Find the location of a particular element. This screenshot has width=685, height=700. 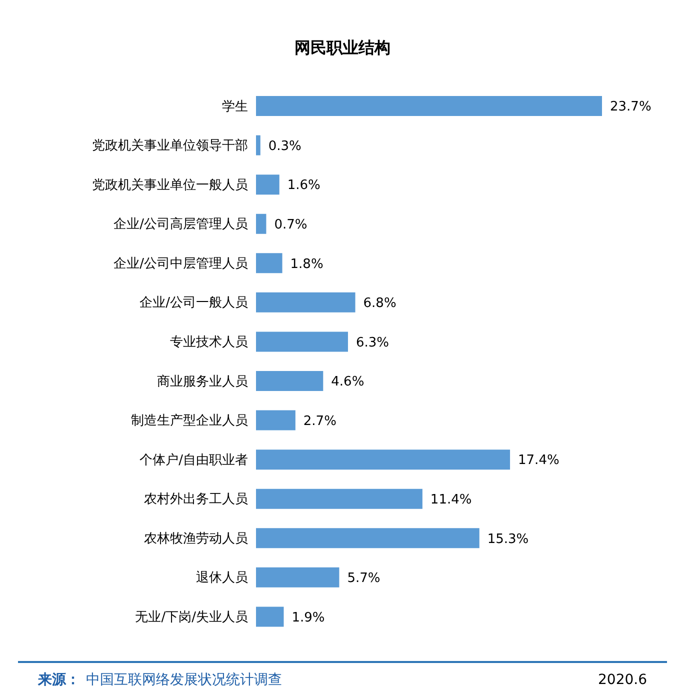

y-tick-label: 无业/下岗/失业人员 is located at coordinates (191, 617).